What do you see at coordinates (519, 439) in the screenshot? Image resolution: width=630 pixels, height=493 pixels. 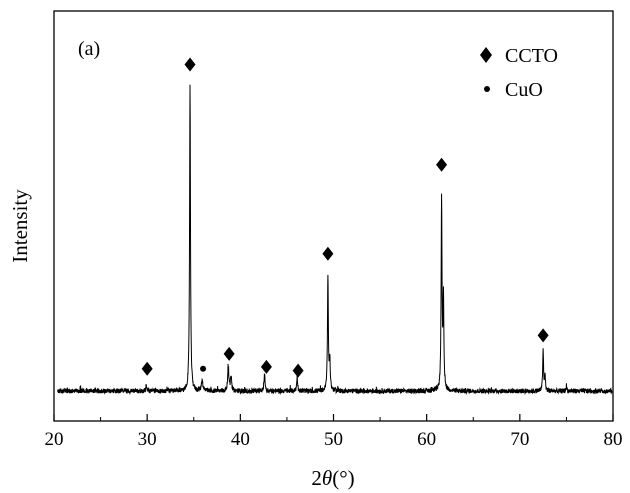 I see `x-tick-label: 70` at bounding box center [519, 439].